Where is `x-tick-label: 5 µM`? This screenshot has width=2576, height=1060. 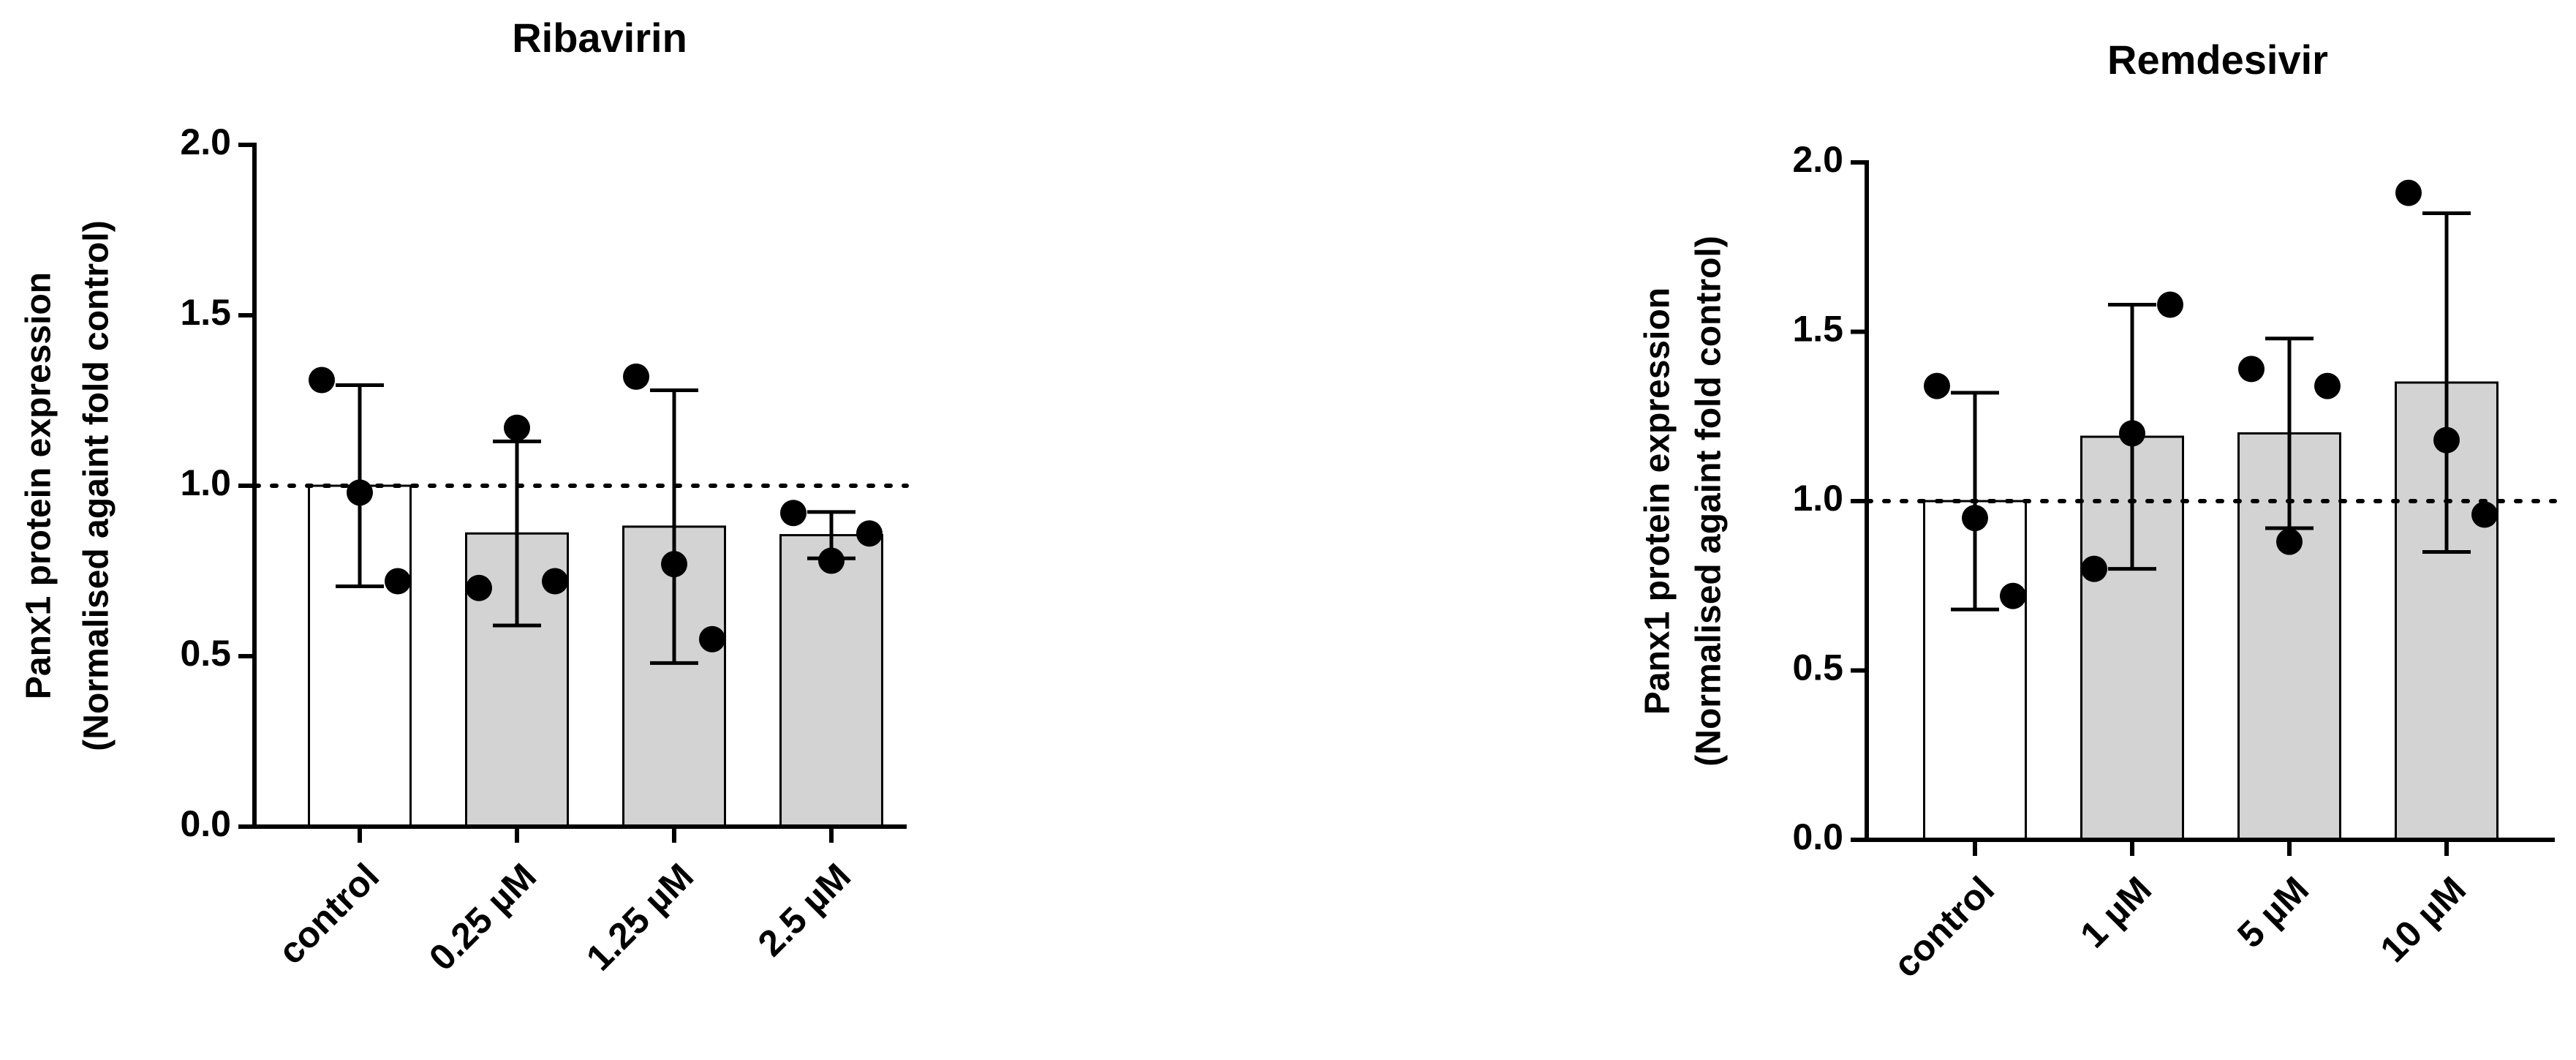 x-tick-label: 5 µM is located at coordinates (2272, 912).